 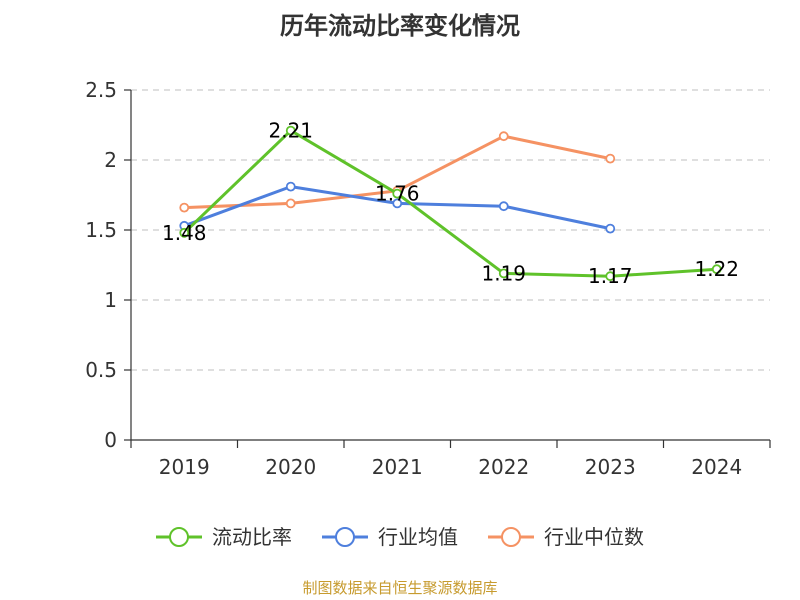 I want to click on legend-label: 行业均值, so click(x=418, y=537).